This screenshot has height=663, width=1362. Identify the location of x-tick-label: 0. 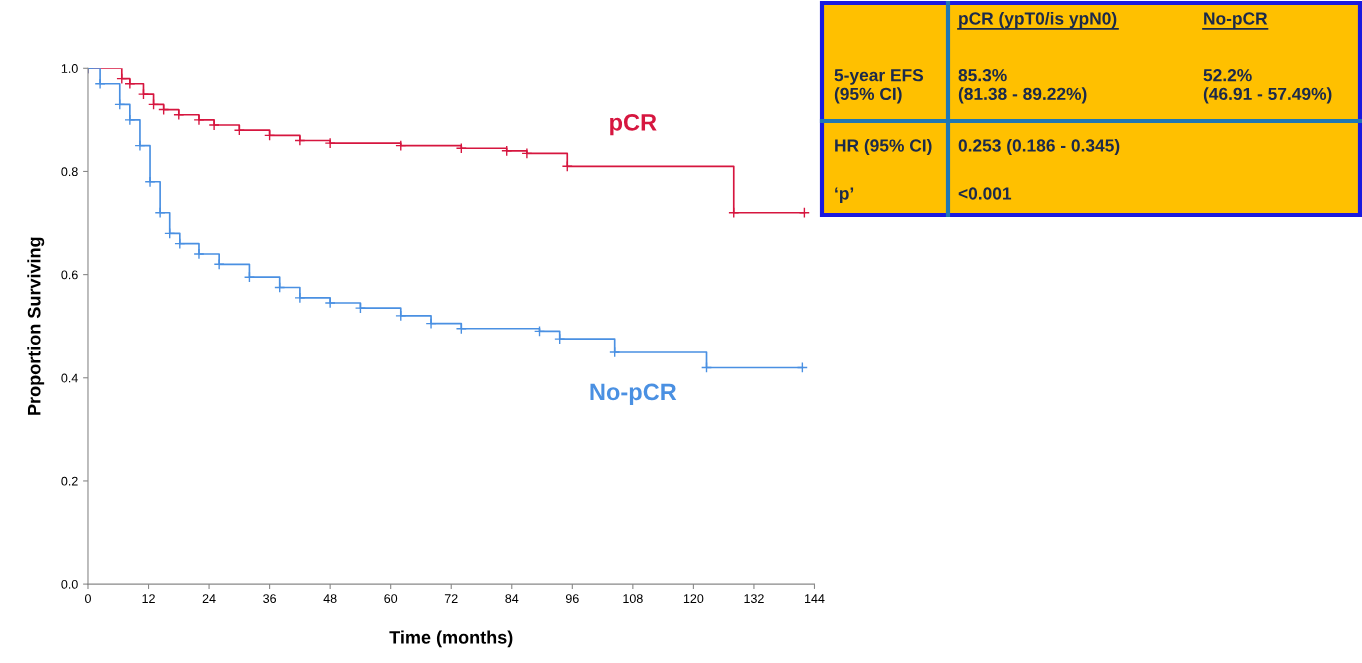
(88, 599).